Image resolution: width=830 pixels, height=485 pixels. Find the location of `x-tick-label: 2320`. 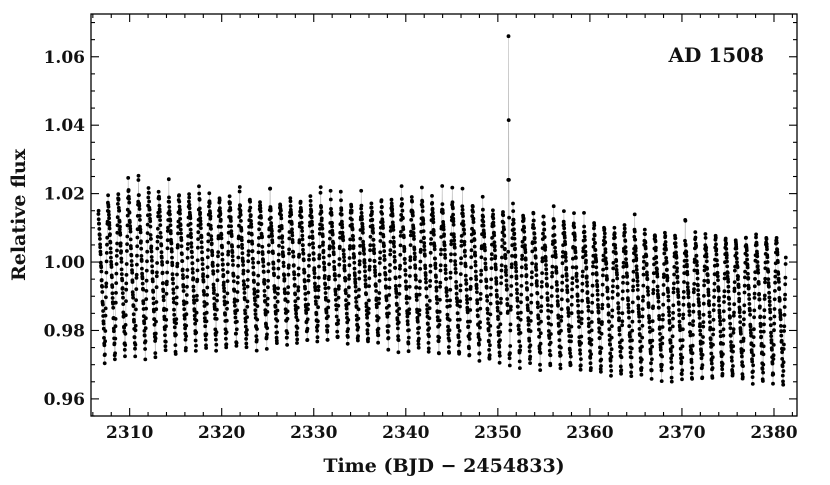

x-tick-label: 2320 is located at coordinates (221, 433).